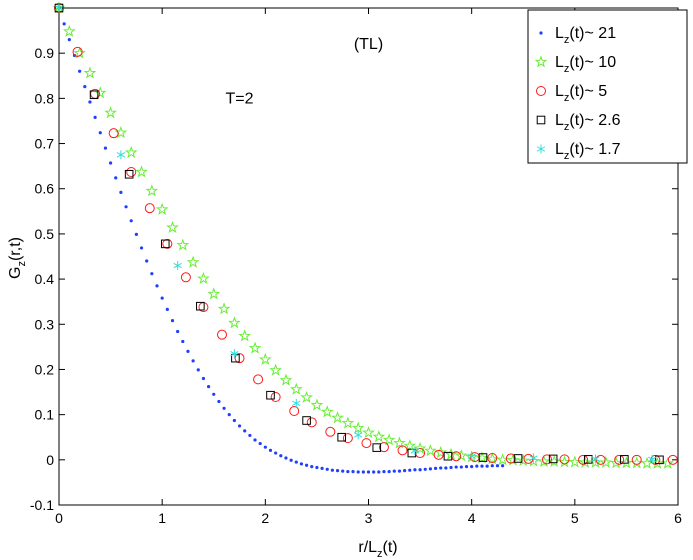 The height and width of the screenshot is (560, 693). Describe the element at coordinates (377, 549) in the screenshot. I see `x-axis-label: r/Lz(t)` at that location.